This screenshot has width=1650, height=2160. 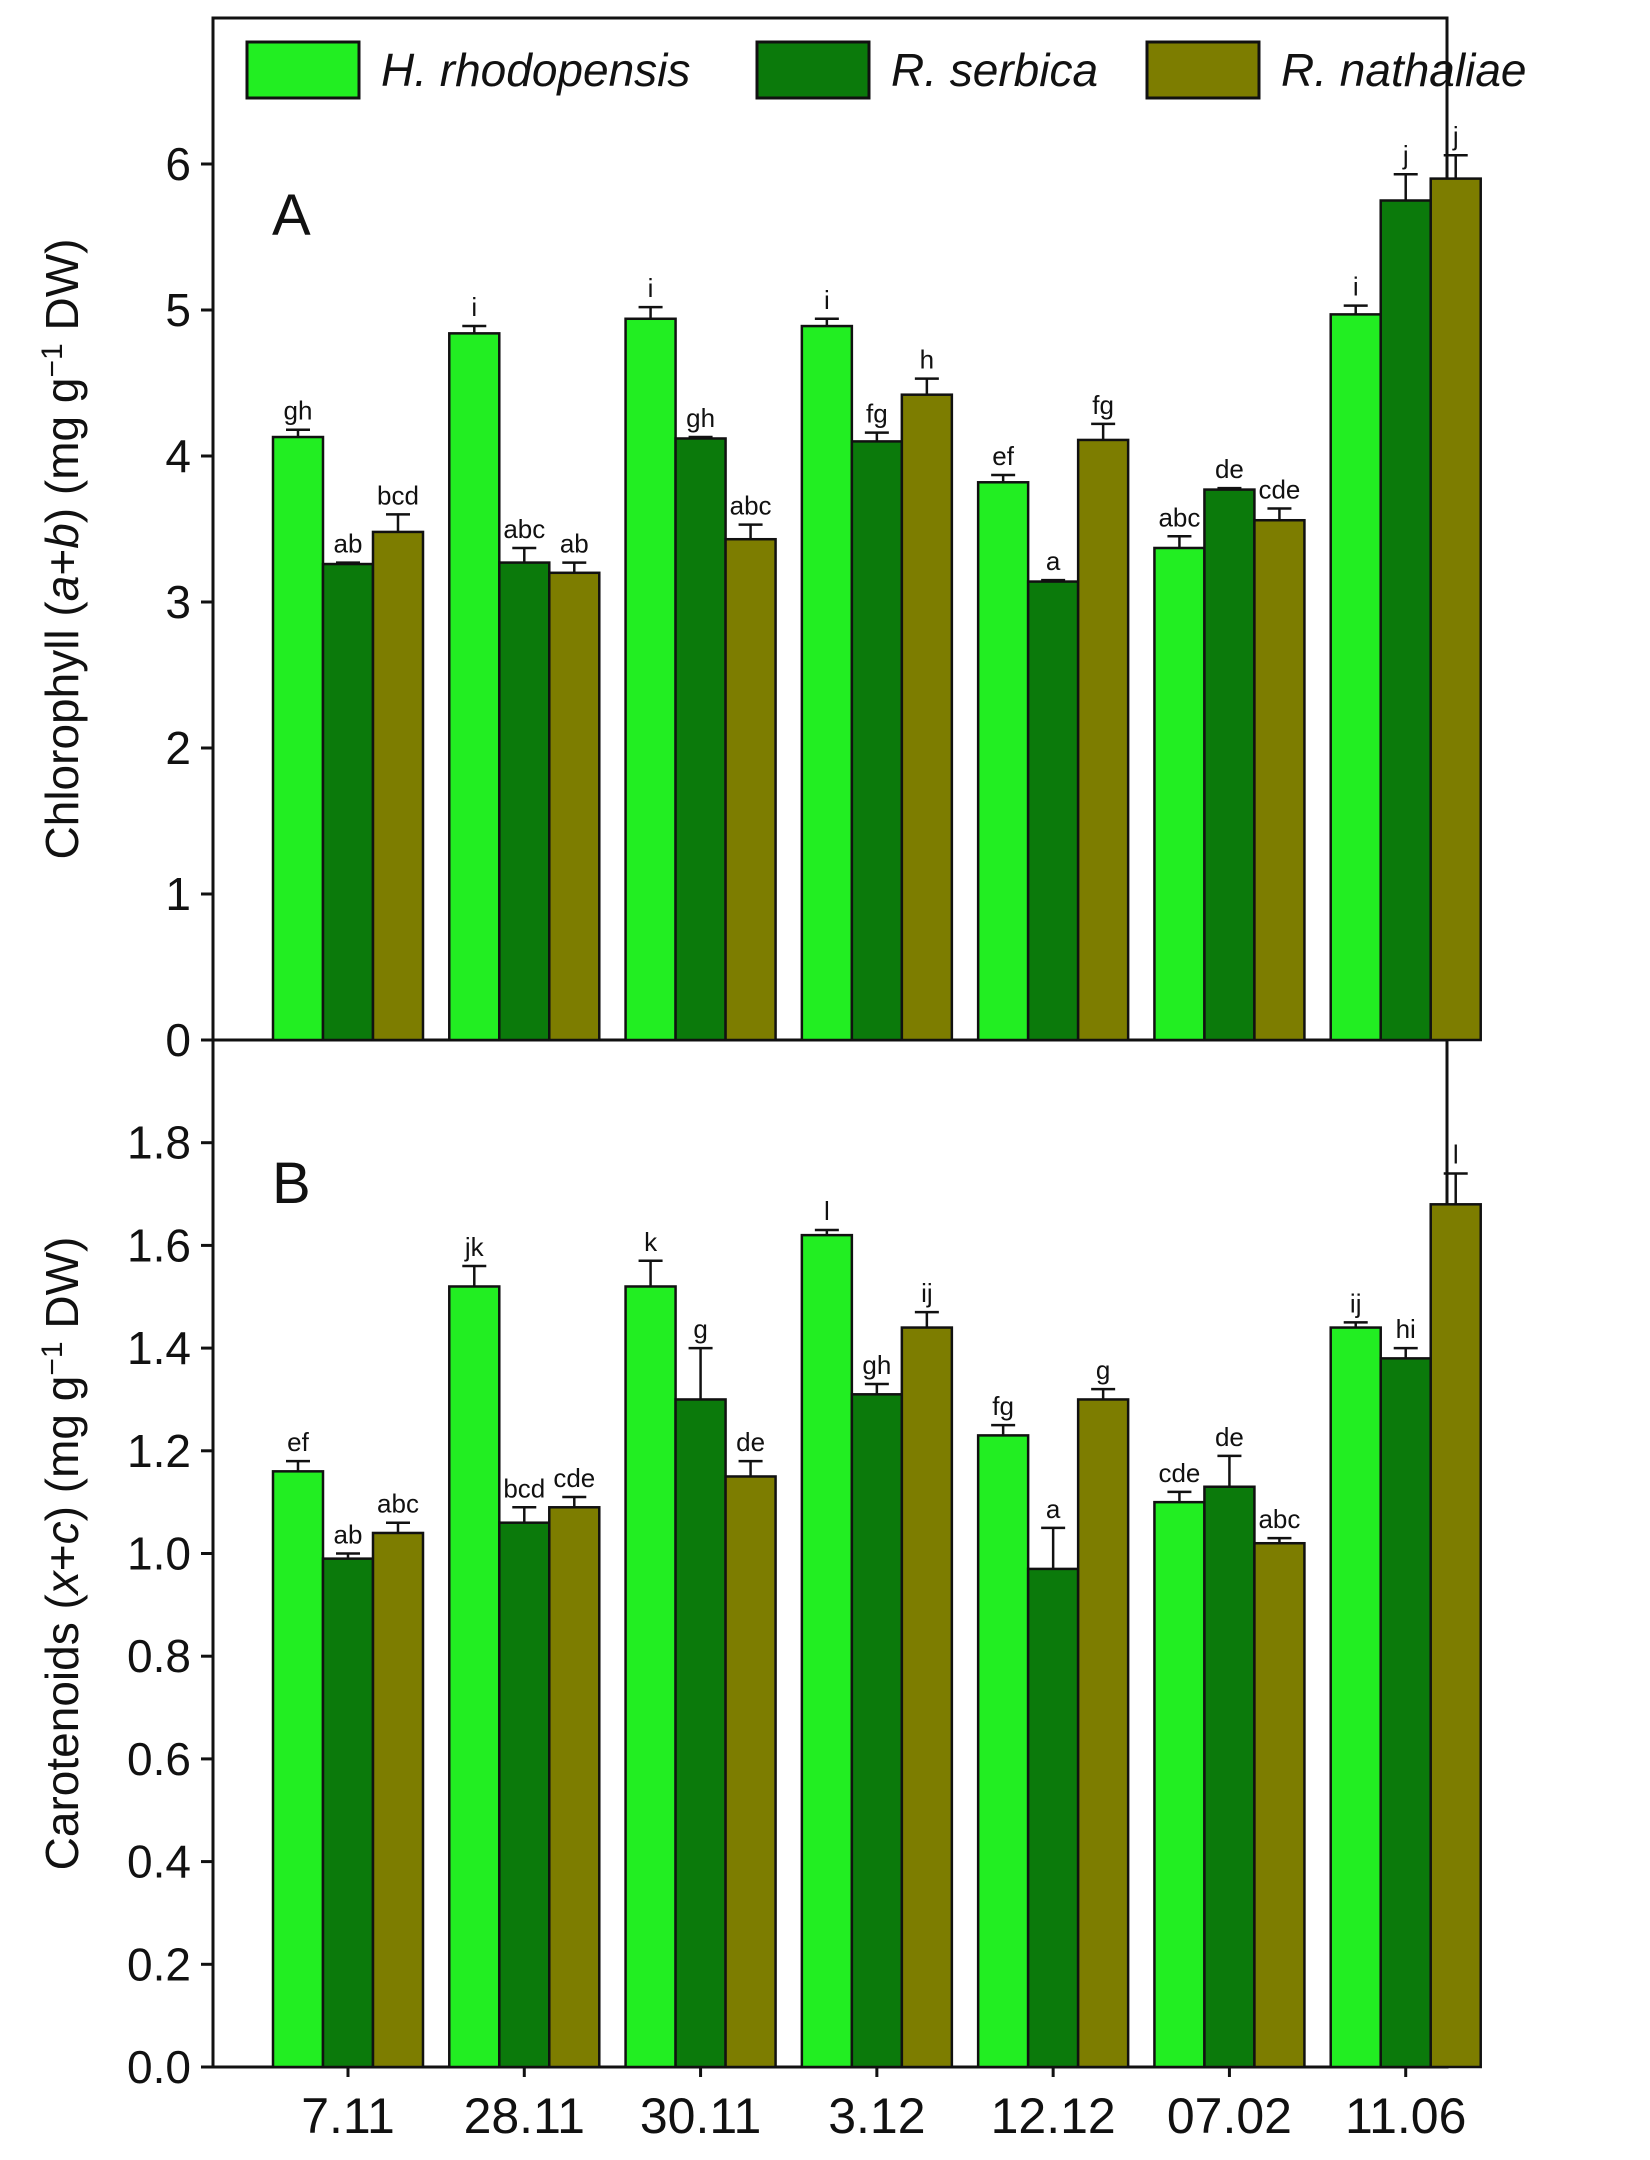 I want to click on y-tick-label: 1.2, so click(x=159, y=1451).